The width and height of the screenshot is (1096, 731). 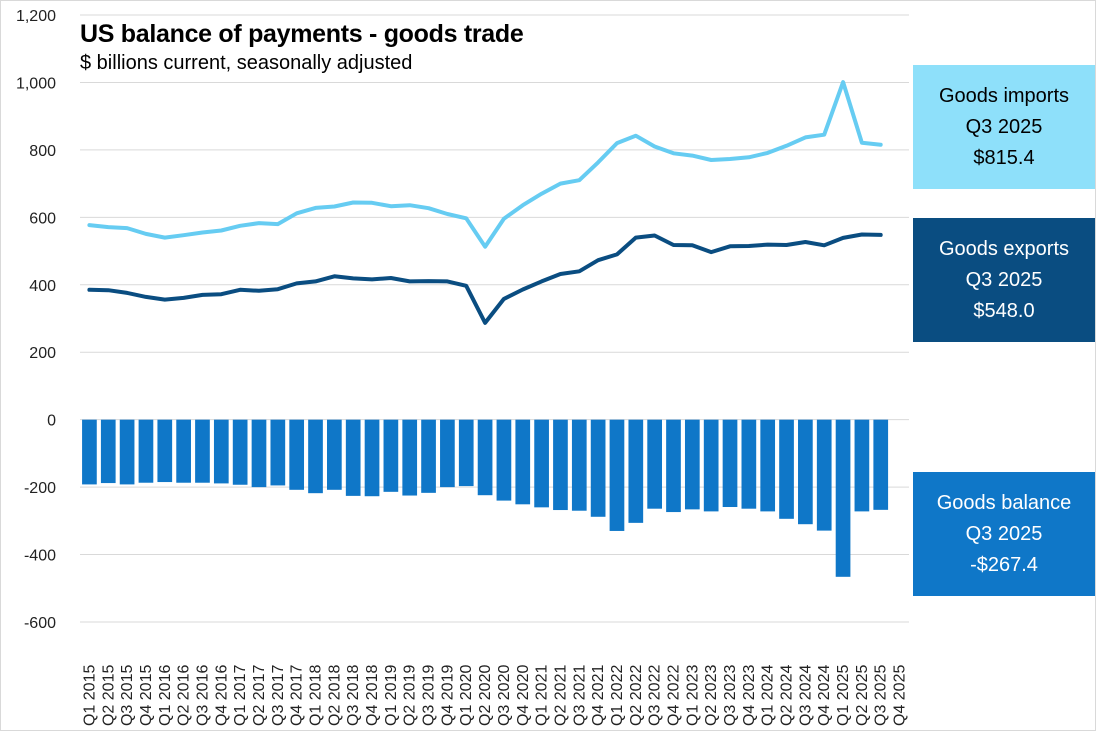 What do you see at coordinates (372, 695) in the screenshot?
I see `x-tick-label: Q4 2018` at bounding box center [372, 695].